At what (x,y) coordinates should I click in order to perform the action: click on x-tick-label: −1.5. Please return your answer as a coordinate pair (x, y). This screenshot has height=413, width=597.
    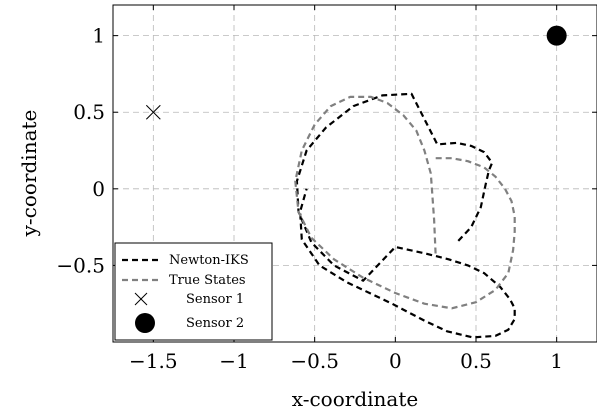
    Looking at the image, I should click on (153, 361).